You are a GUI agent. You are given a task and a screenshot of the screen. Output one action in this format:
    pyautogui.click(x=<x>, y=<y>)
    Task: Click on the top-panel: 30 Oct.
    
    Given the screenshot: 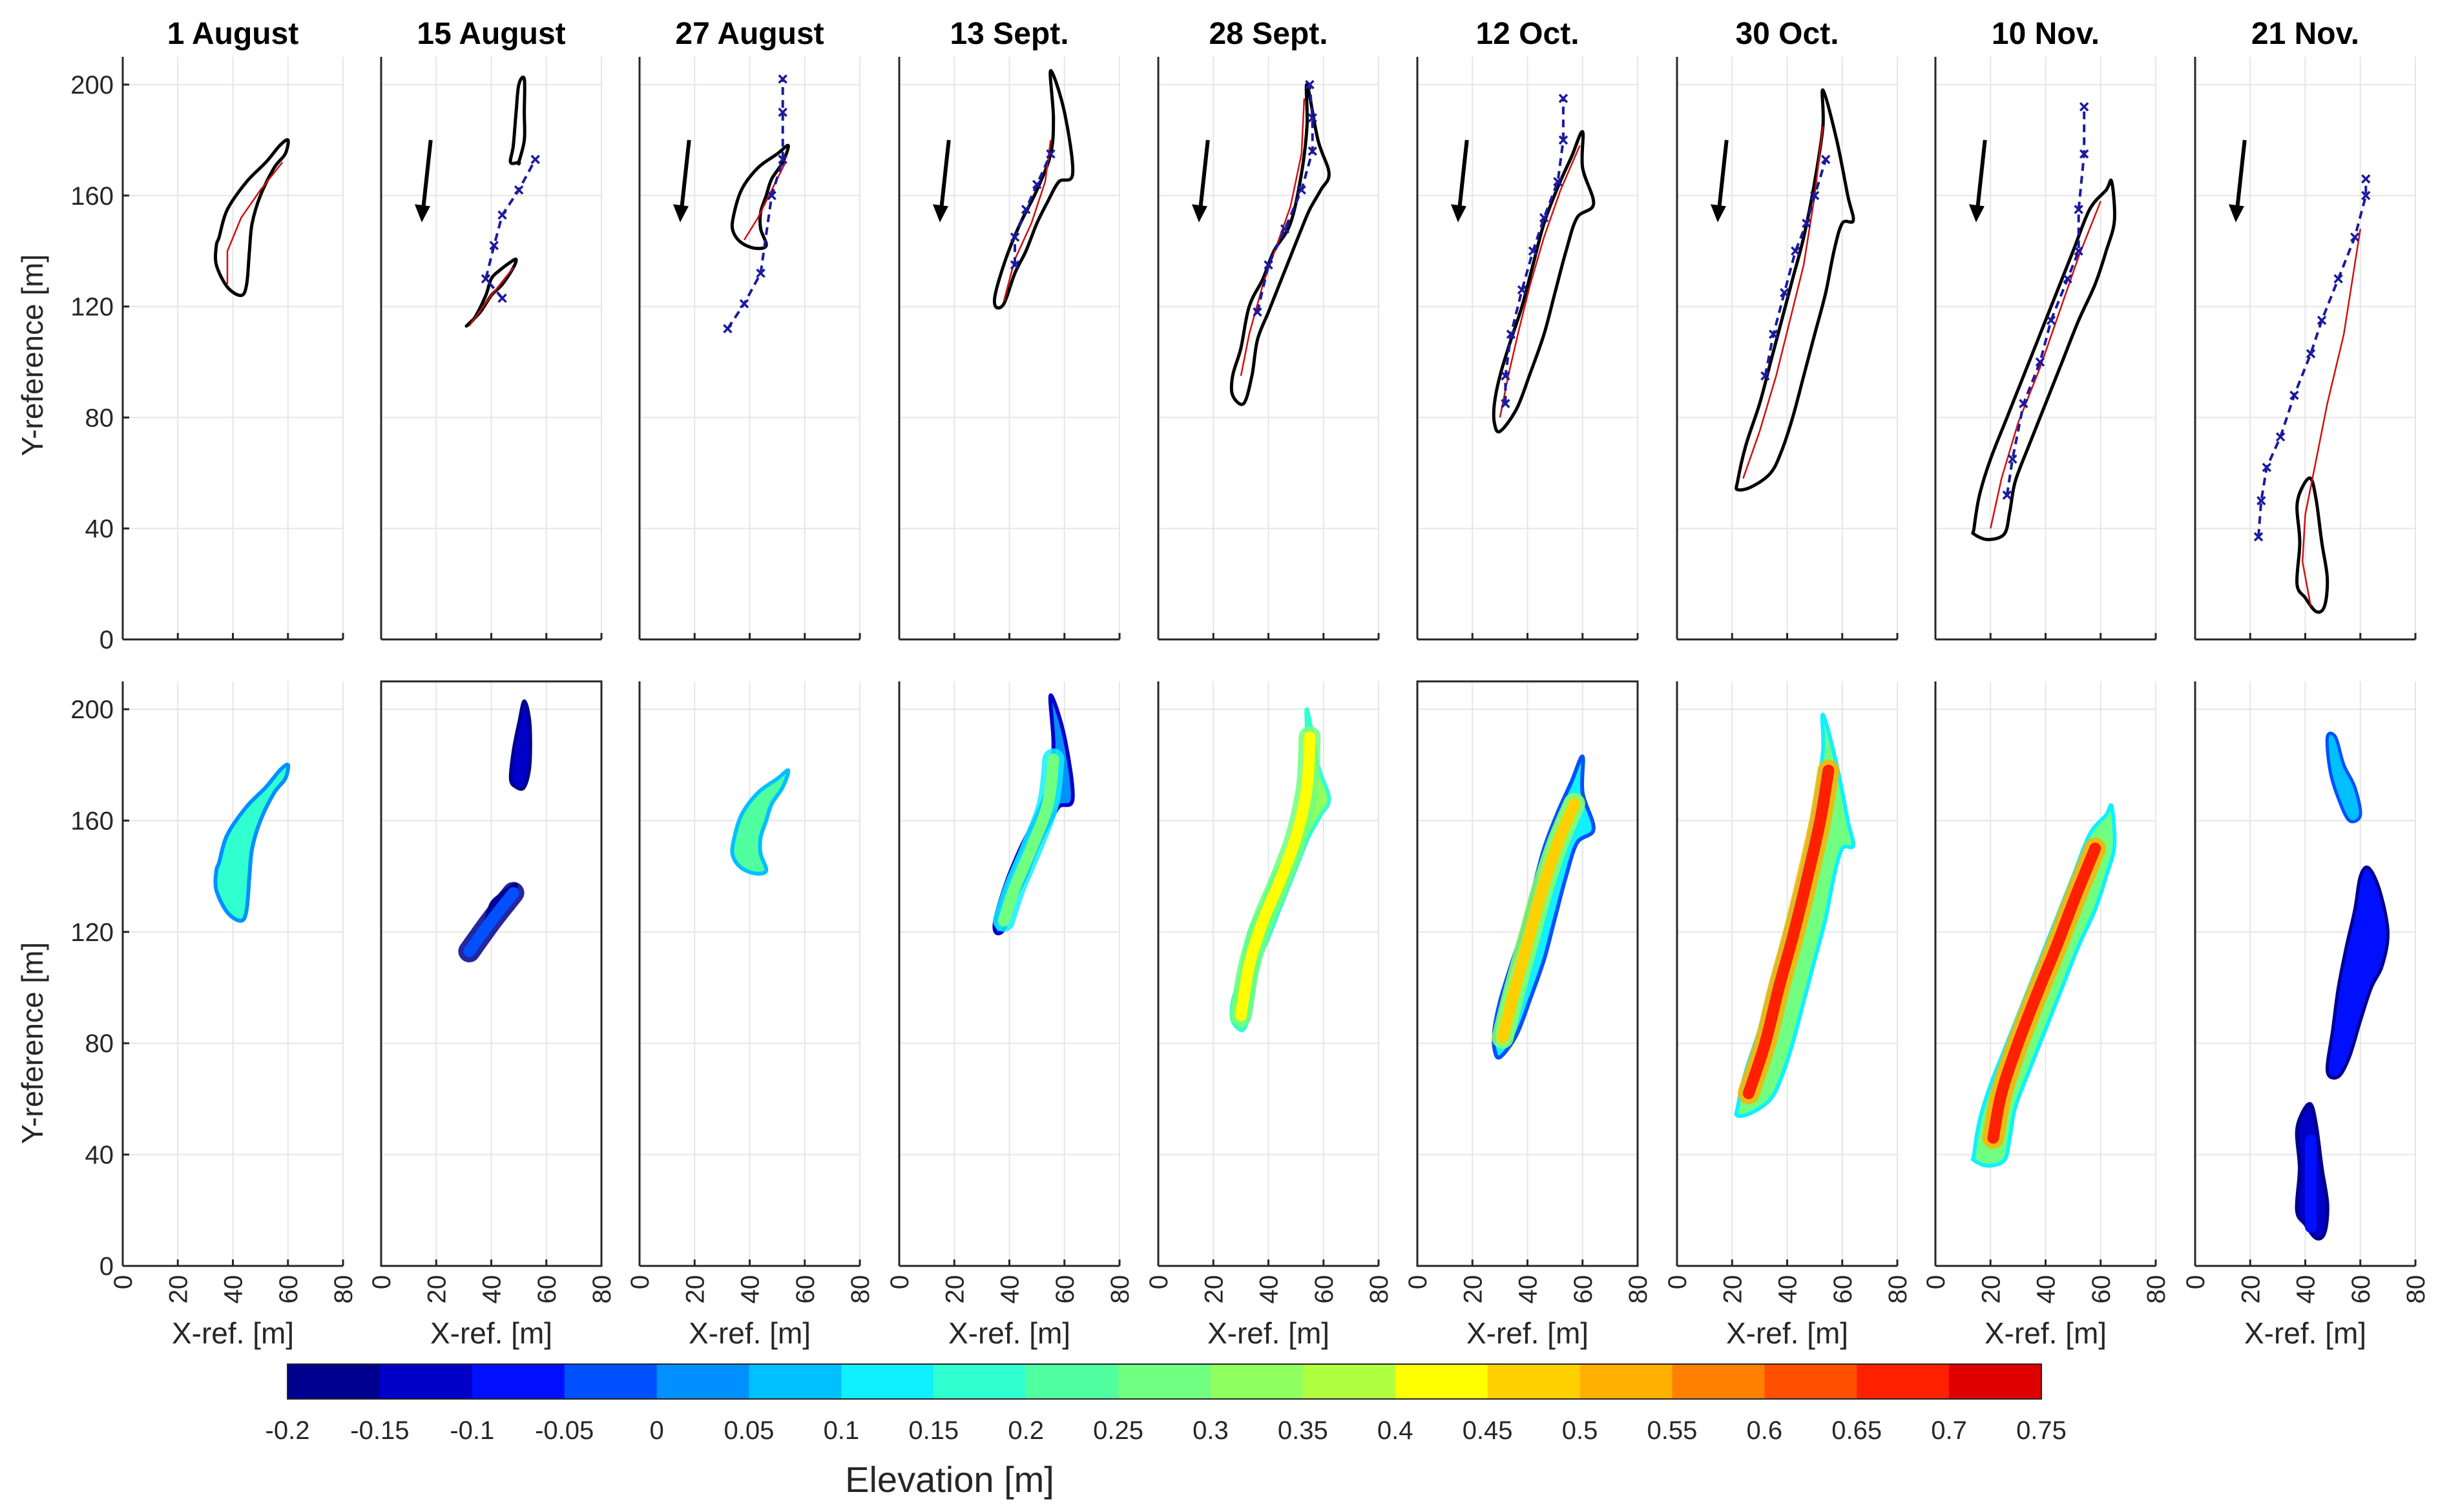 What is the action you would take?
    pyautogui.click(x=1787, y=329)
    